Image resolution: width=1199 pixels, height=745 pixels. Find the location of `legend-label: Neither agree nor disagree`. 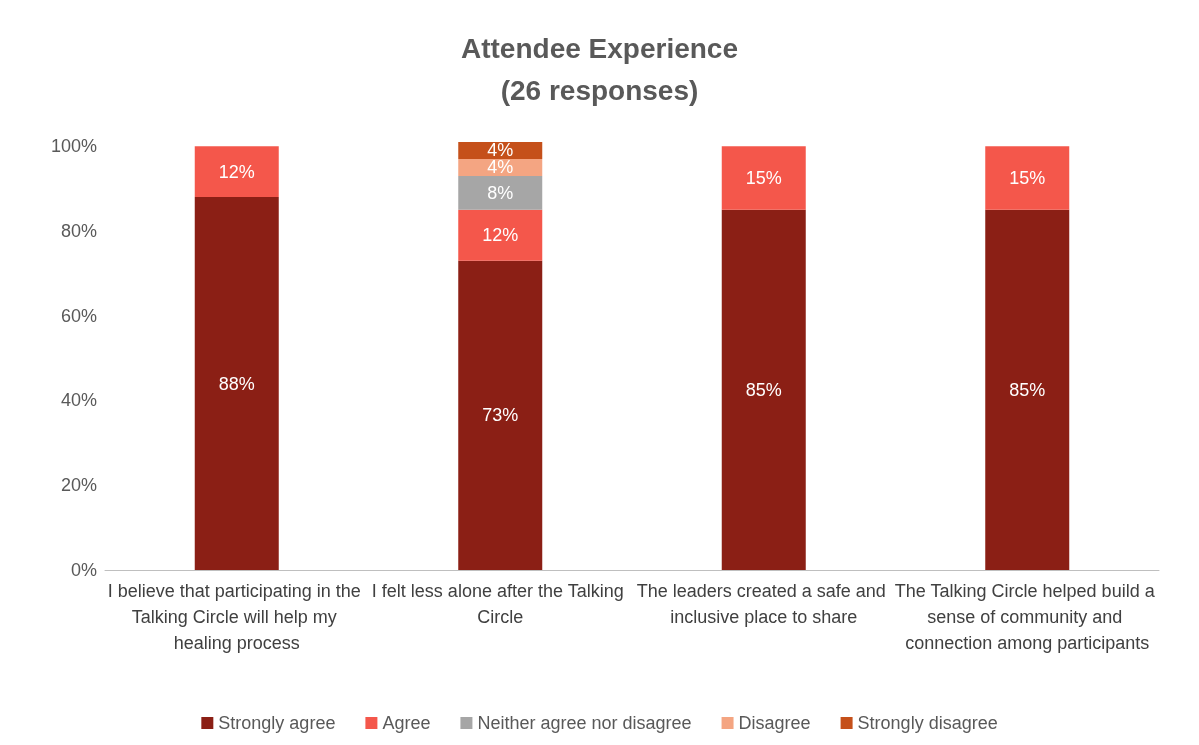

legend-label: Neither agree nor disagree is located at coordinates (584, 723).